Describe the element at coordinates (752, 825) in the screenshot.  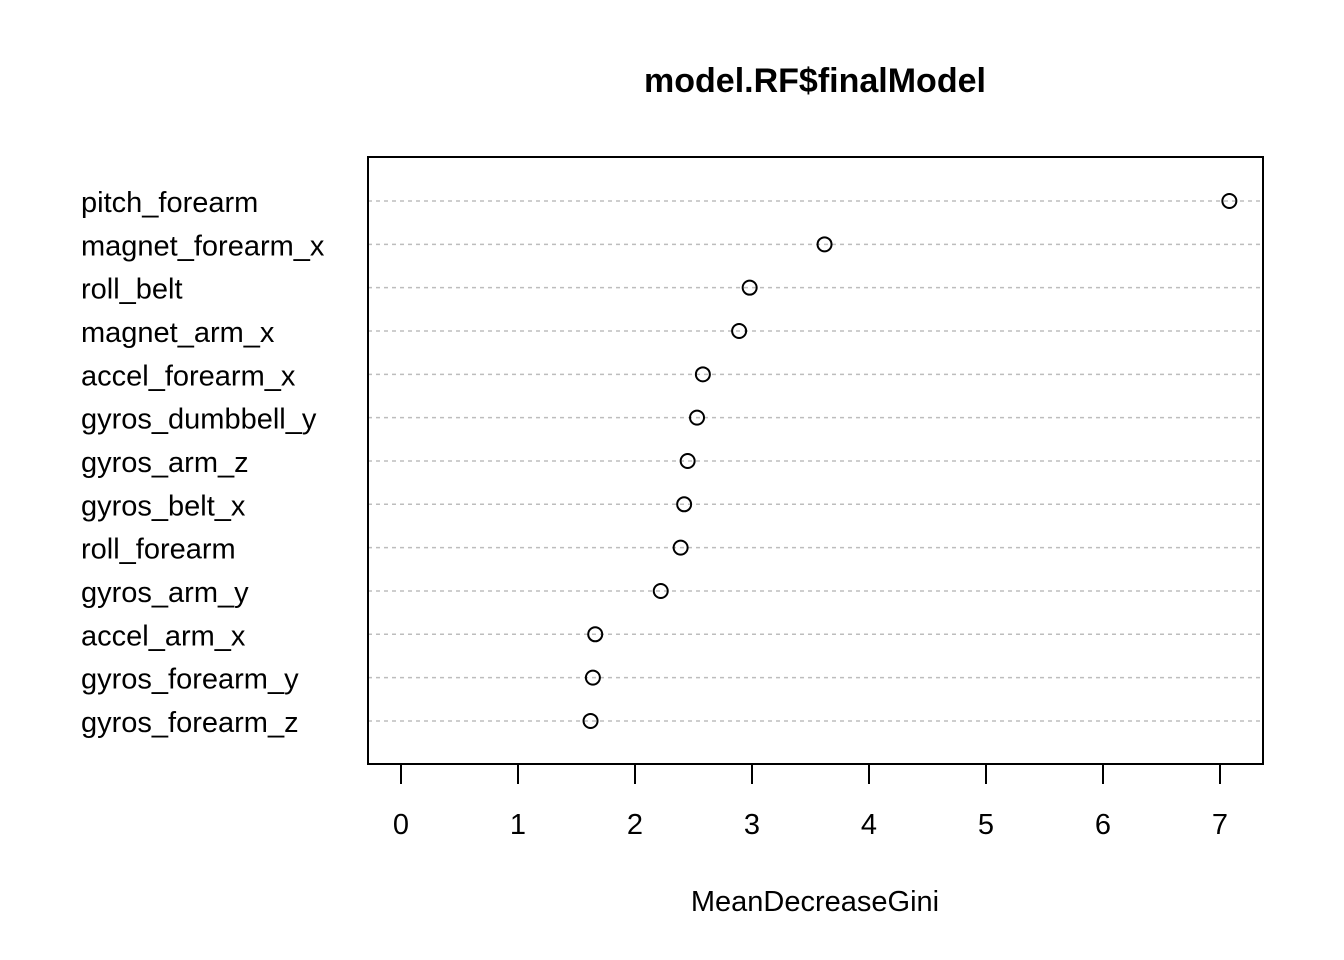
I see `x-tick-label: 3` at that location.